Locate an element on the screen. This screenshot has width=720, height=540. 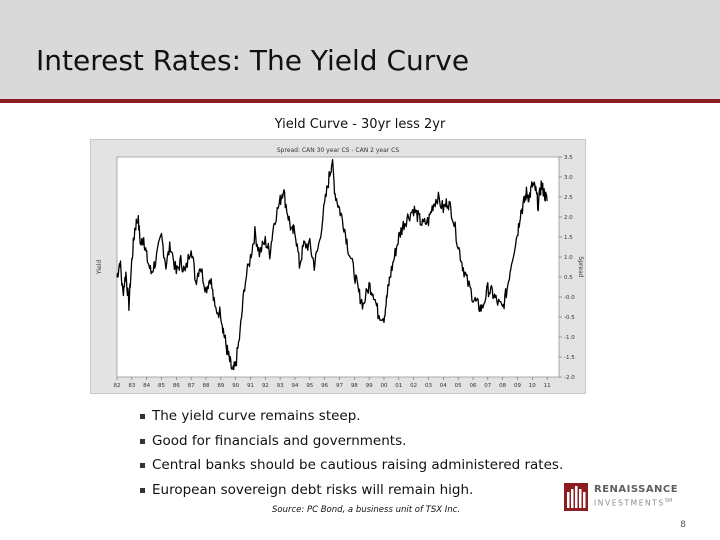
x-tick-label: 86 is located at coordinates (176, 386).